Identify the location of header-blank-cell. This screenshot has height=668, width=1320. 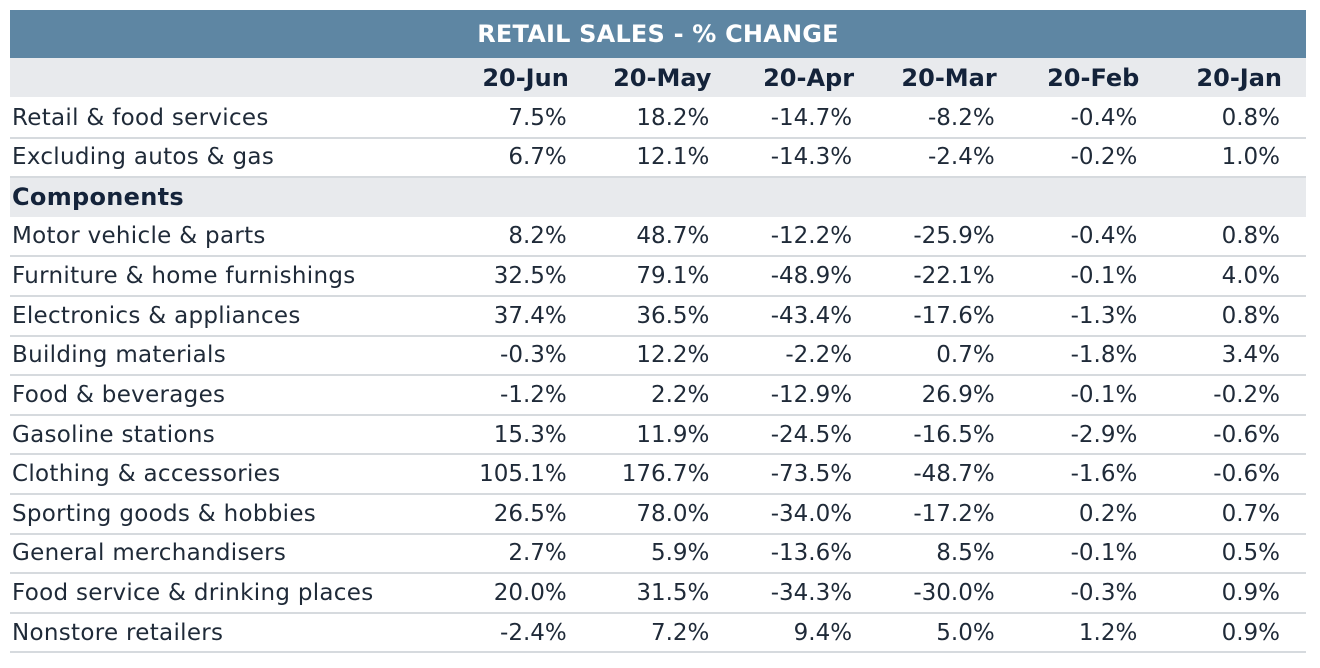
(230, 78).